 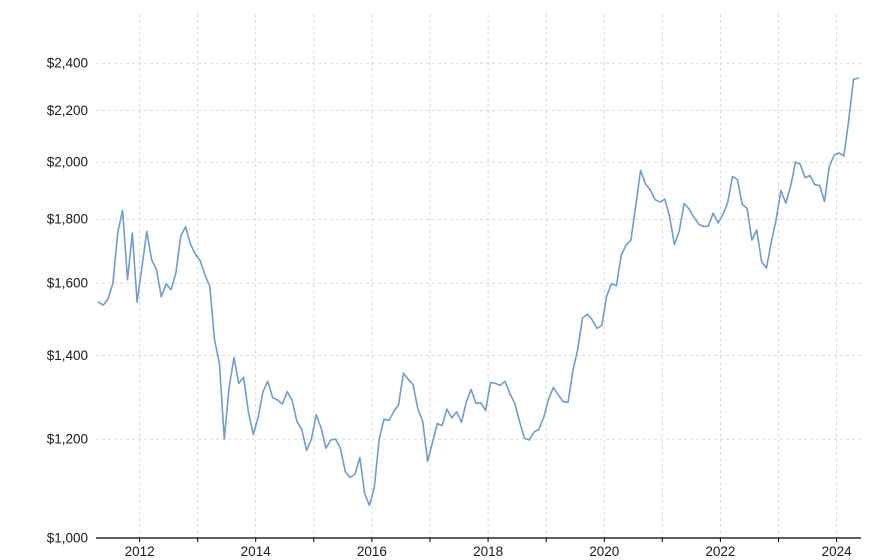 I want to click on x-tick-label: 2022, so click(x=720, y=551).